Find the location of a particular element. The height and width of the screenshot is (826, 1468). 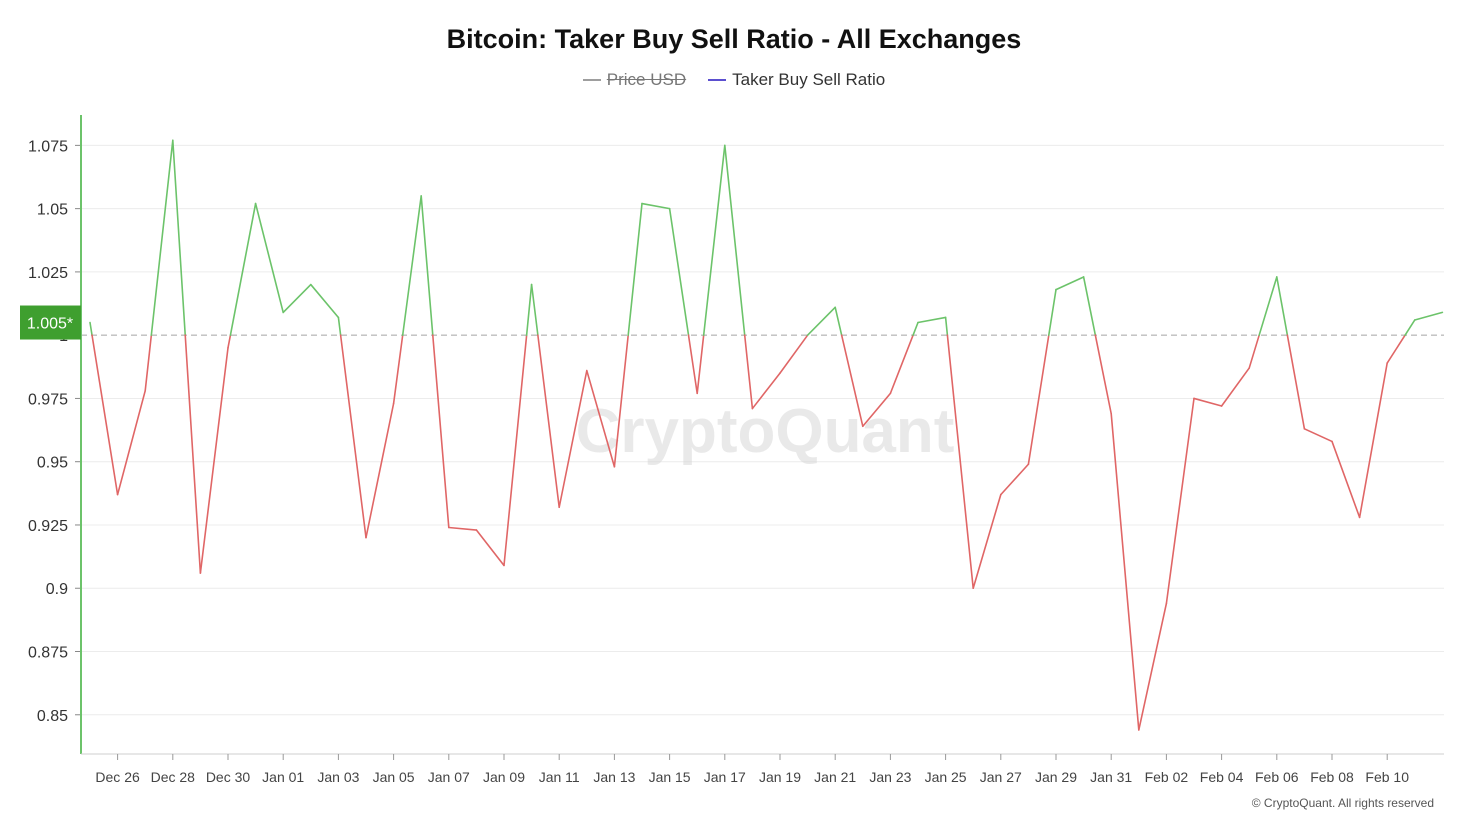

x-tick-label: Feb 04 is located at coordinates (1222, 777).